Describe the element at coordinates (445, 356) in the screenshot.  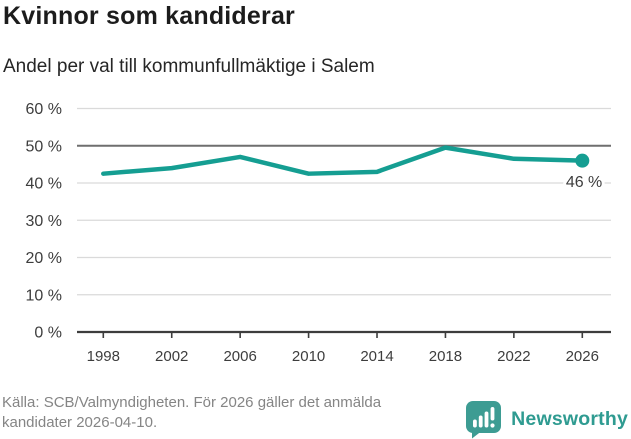
I see `x-axis-tick-label: 2018` at that location.